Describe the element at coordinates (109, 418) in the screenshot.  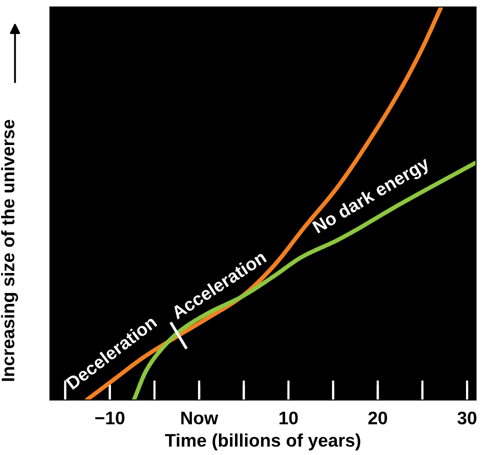
I see `x-tick-label: −10` at that location.